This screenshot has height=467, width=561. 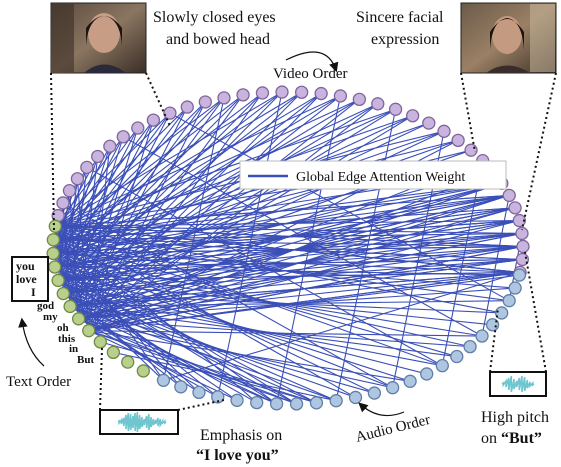 I want to click on audio-order-label: Audio Order, so click(x=393, y=429).